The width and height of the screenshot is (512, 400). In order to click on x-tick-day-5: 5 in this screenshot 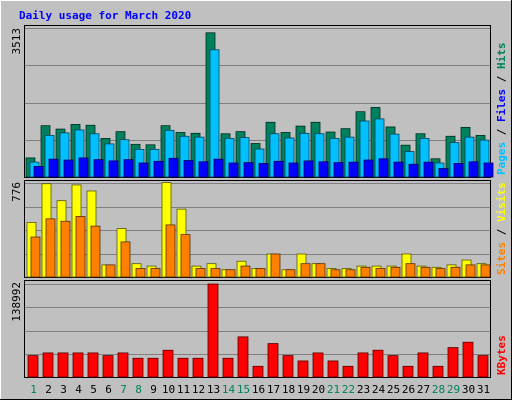, I will do `click(93, 389)`.